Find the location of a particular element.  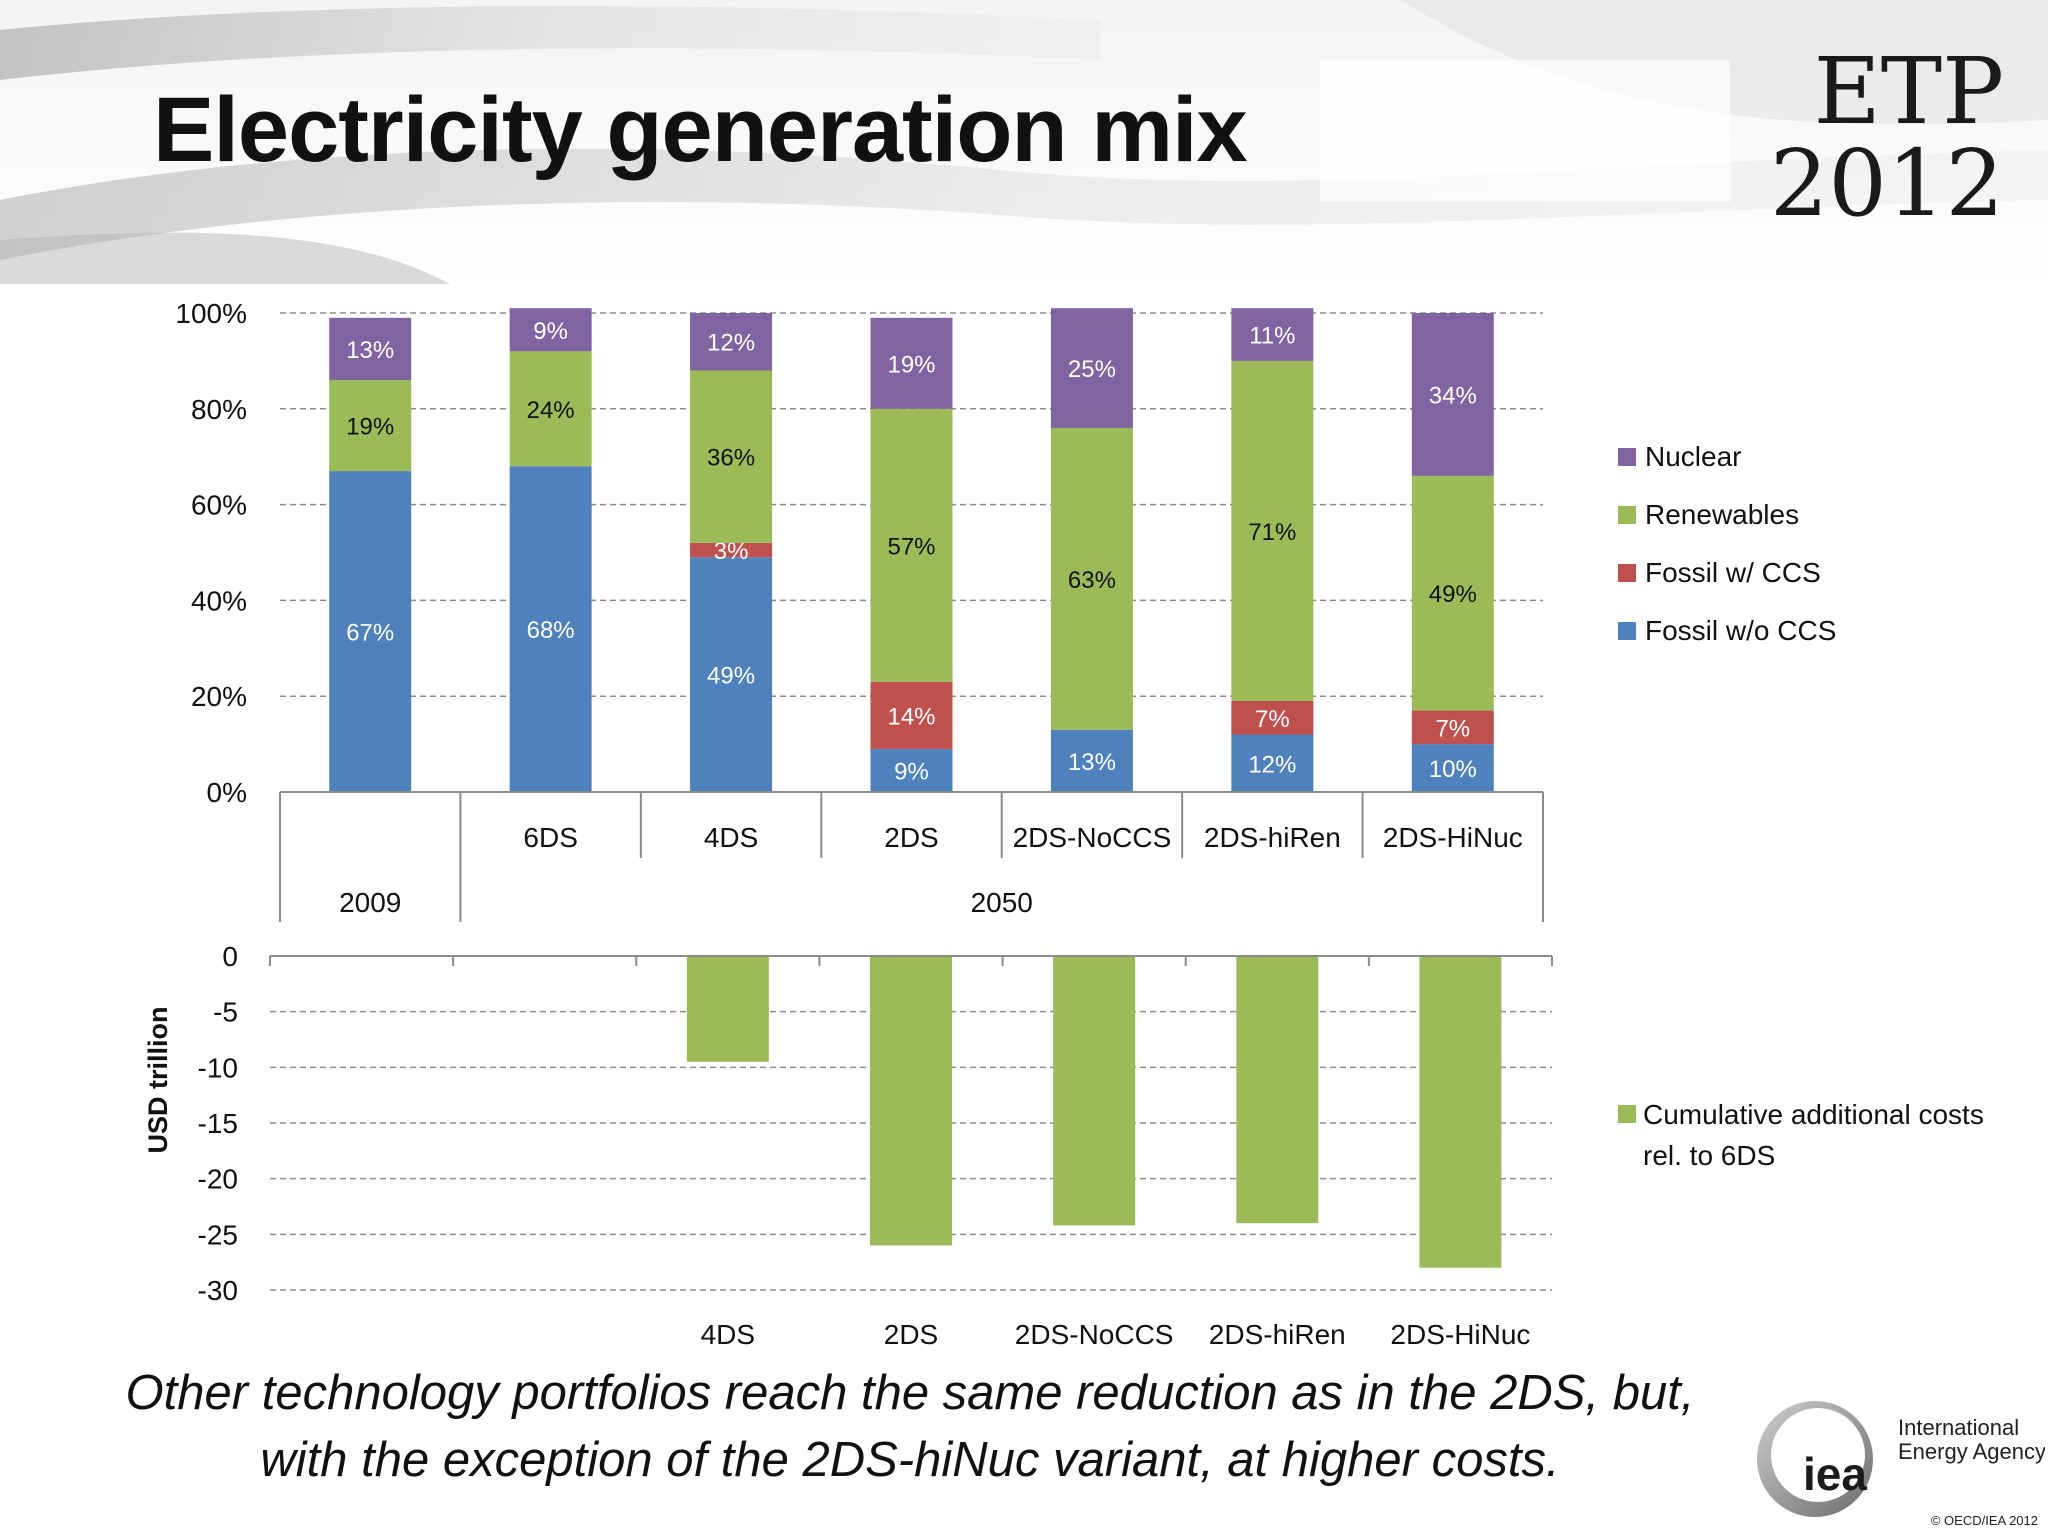

top-x-tick-label: 2DS-NoCCS is located at coordinates (1092, 837).